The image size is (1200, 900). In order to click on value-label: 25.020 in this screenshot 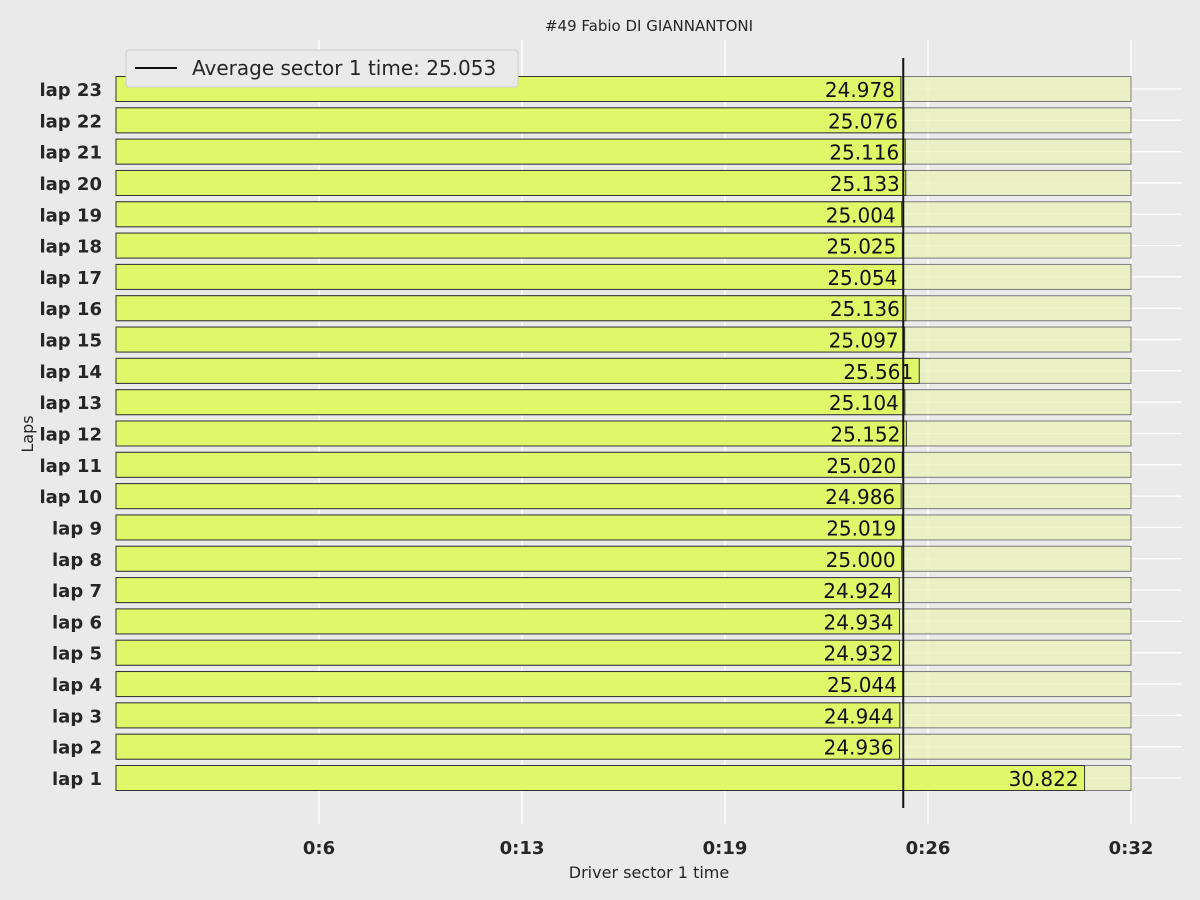, I will do `click(861, 466)`.